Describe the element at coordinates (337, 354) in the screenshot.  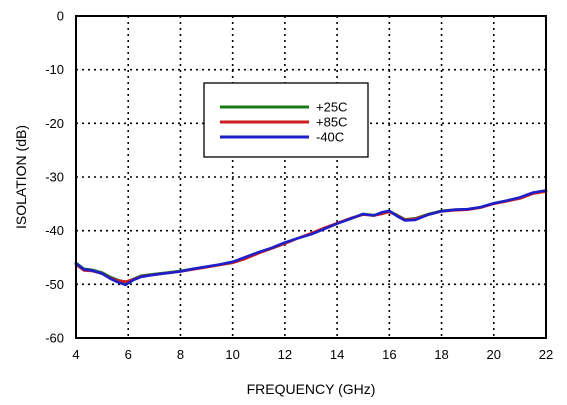
I see `x-tick-label: 14` at that location.